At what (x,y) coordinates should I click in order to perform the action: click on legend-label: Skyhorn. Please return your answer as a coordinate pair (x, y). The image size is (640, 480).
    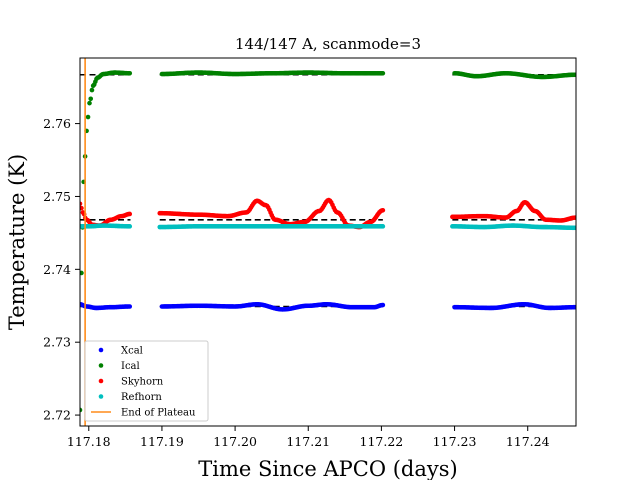
    Looking at the image, I should click on (142, 382).